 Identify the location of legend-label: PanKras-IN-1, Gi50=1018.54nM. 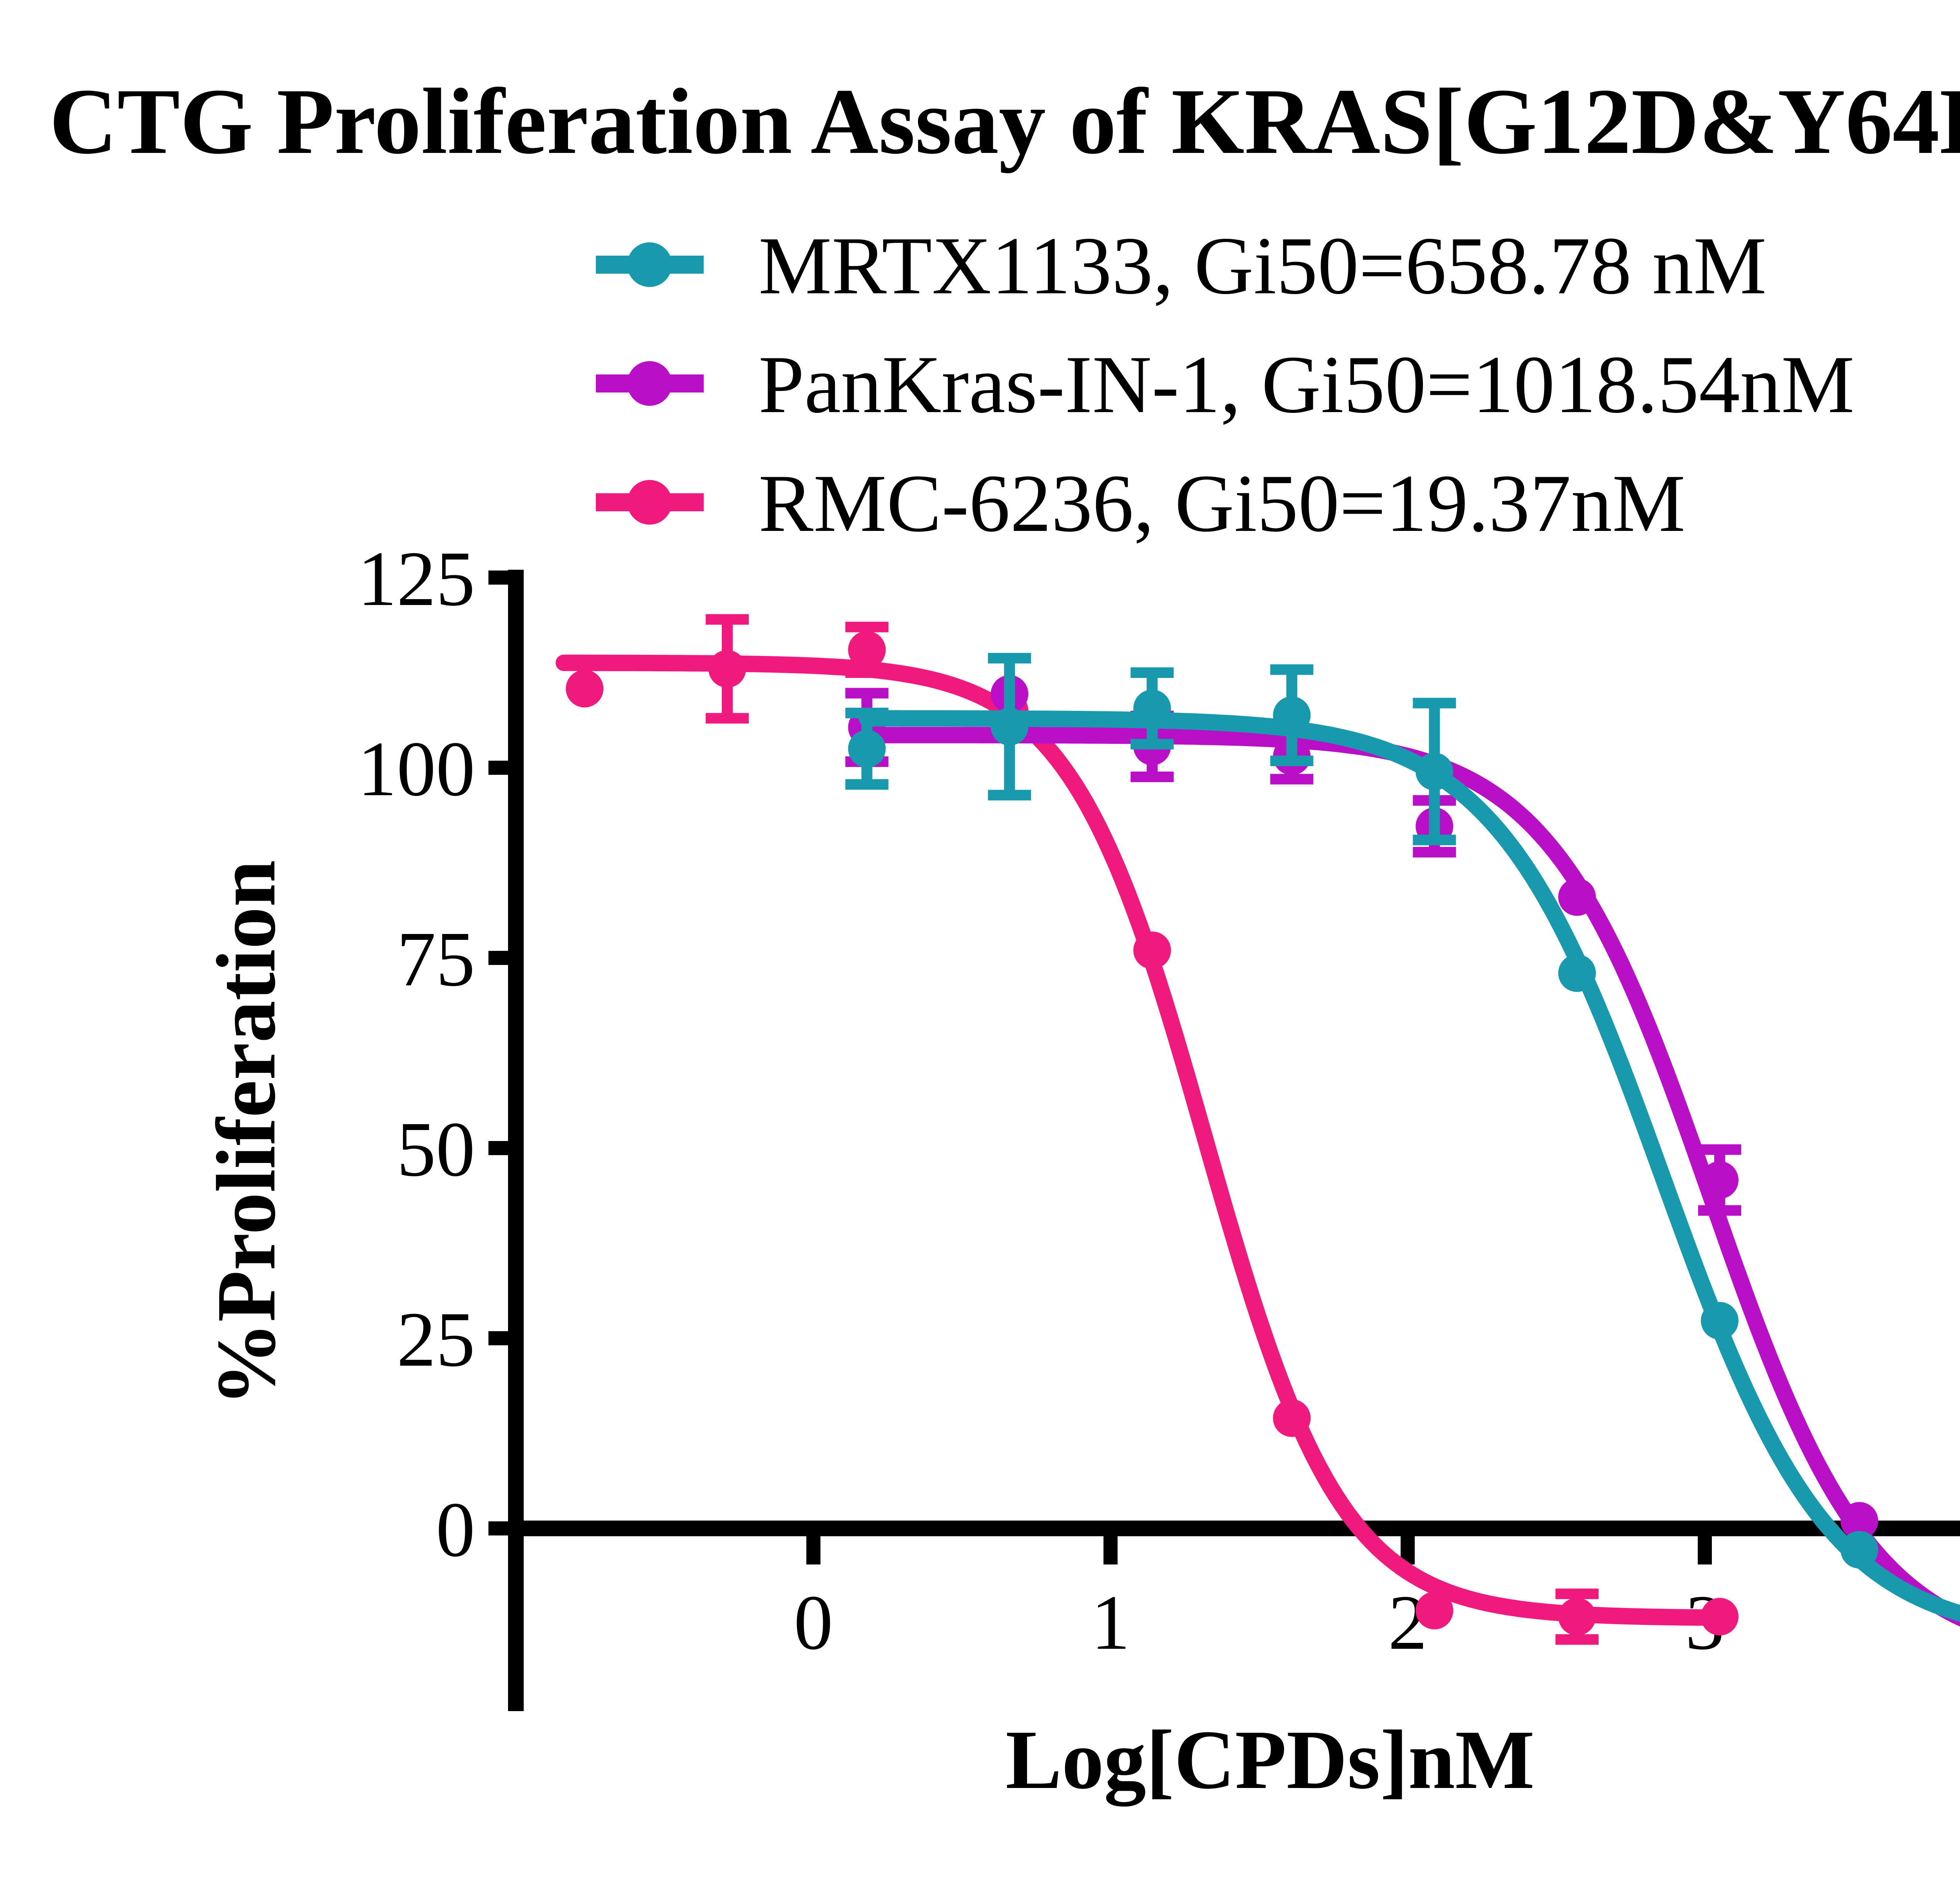
(1307, 384).